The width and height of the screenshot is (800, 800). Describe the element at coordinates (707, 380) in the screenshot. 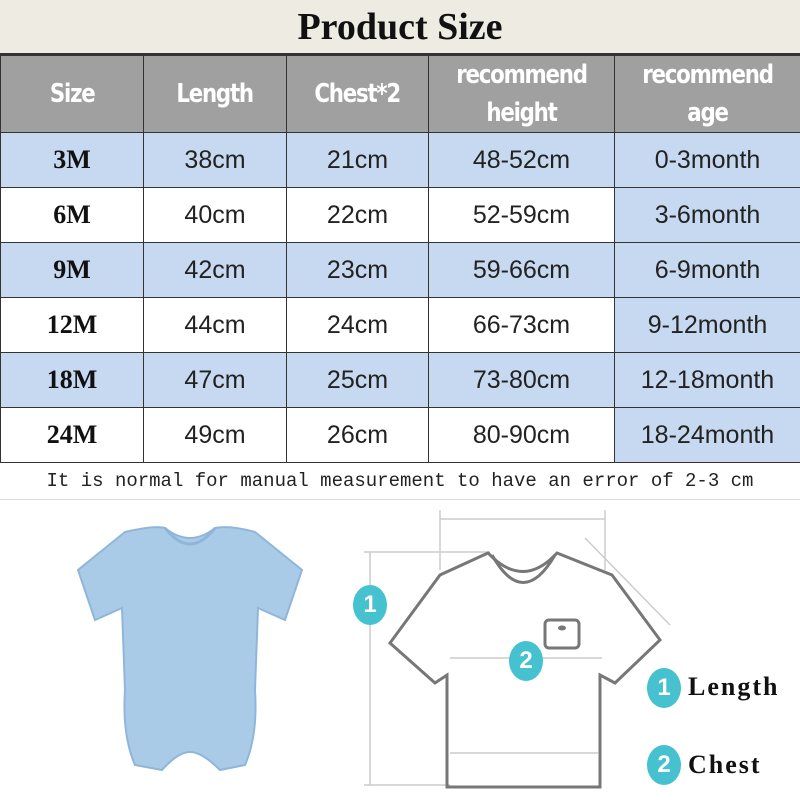

I see `cell-age: 12-18month` at that location.